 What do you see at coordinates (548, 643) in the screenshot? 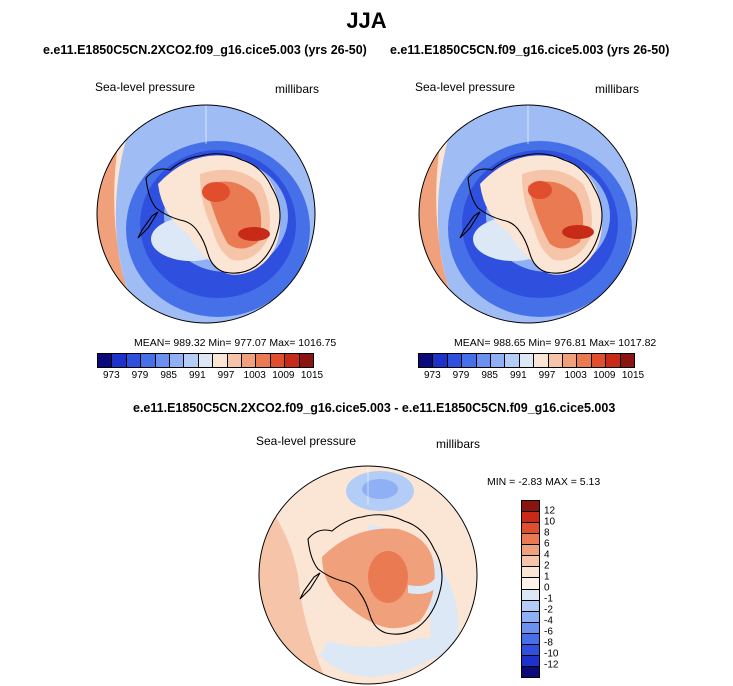
I see `colorbar-tick-label: -8` at bounding box center [548, 643].